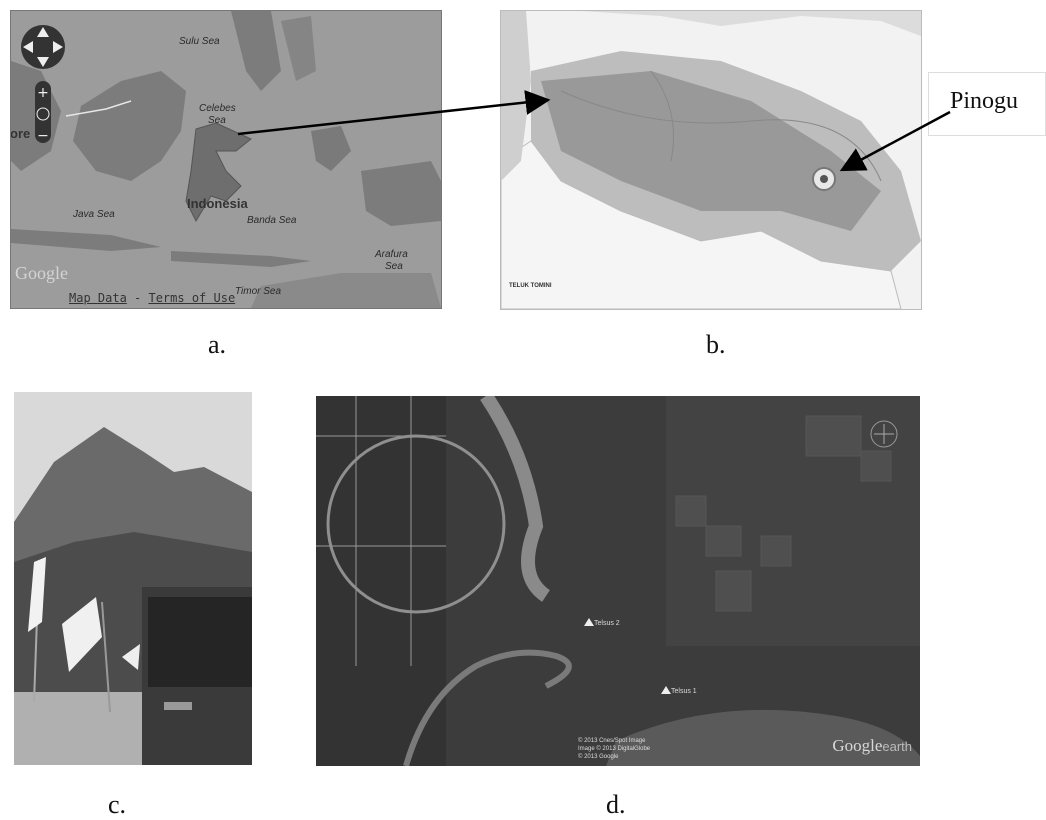 This screenshot has height=820, width=1046. I want to click on landscape-photo, so click(133, 578).